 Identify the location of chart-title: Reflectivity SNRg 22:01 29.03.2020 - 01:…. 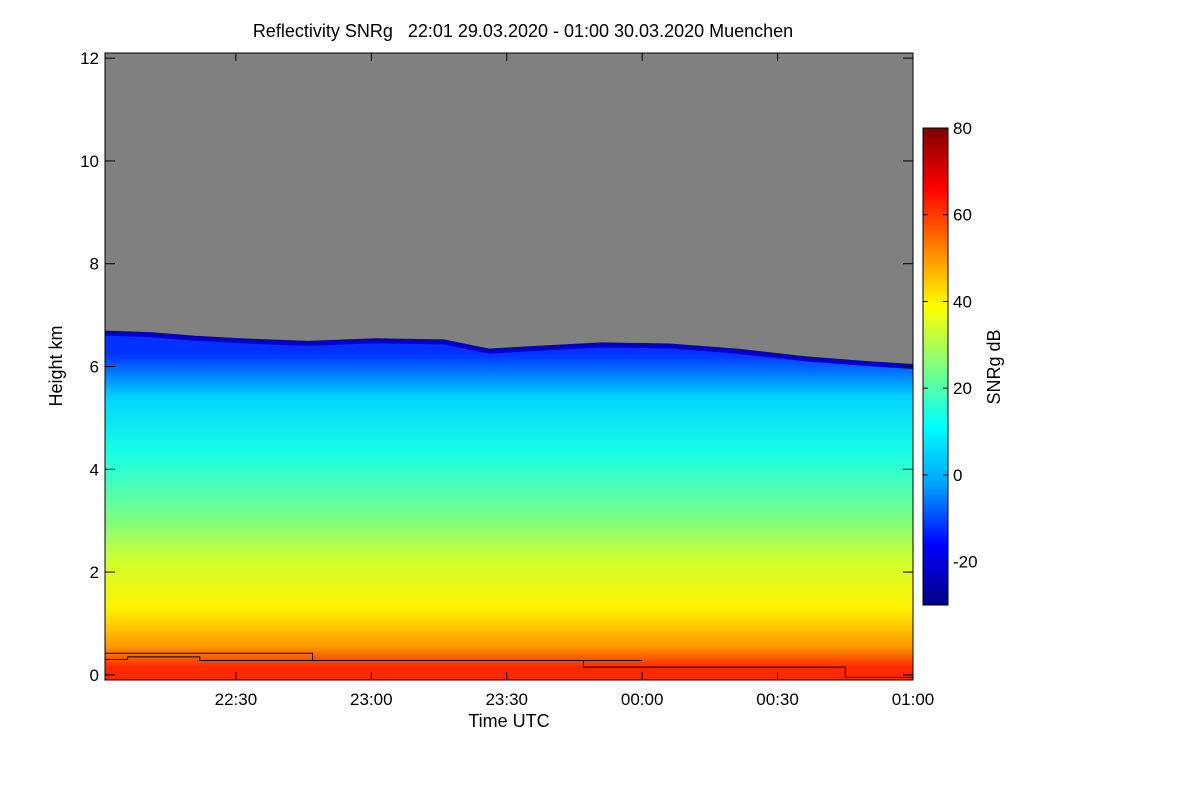
(523, 31).